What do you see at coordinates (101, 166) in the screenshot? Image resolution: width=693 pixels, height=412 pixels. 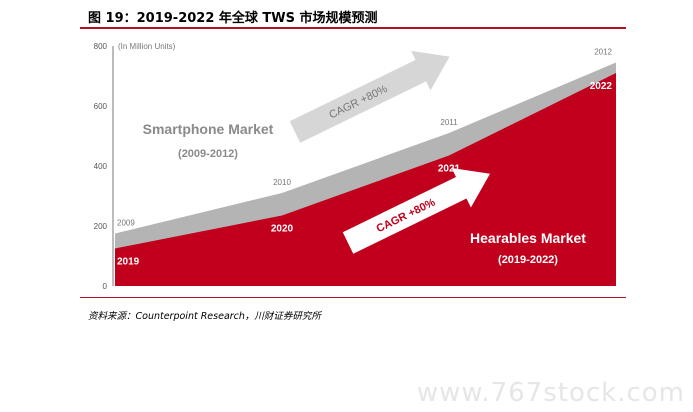 I see `y-tick-label: 400` at bounding box center [101, 166].